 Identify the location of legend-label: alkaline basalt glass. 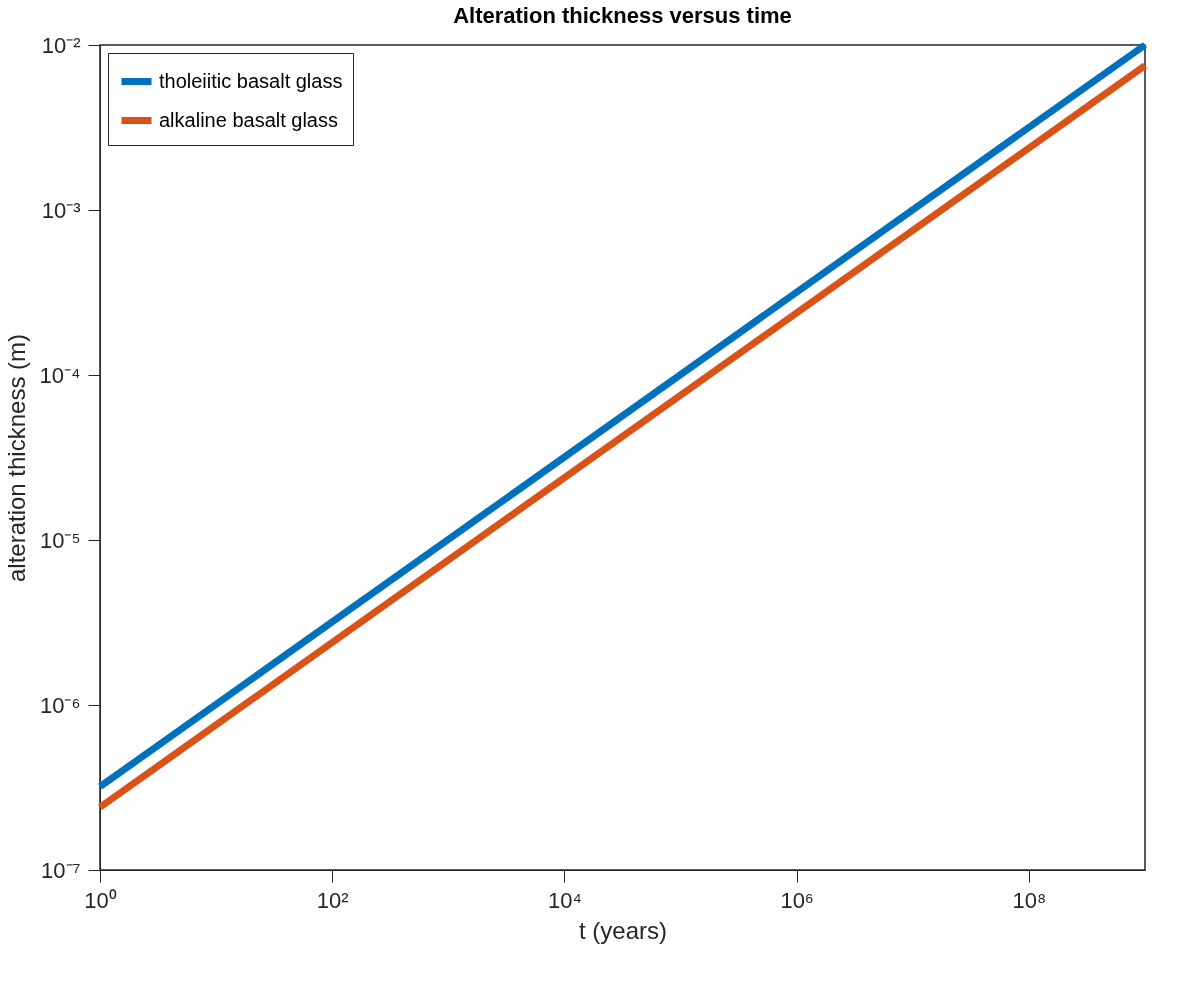
(248, 119).